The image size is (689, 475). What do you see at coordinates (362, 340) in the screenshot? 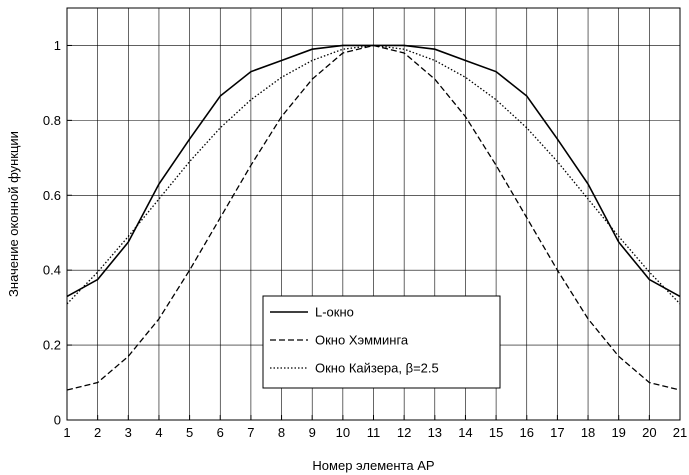
I see `legend-label: Окно Хэмминга` at bounding box center [362, 340].